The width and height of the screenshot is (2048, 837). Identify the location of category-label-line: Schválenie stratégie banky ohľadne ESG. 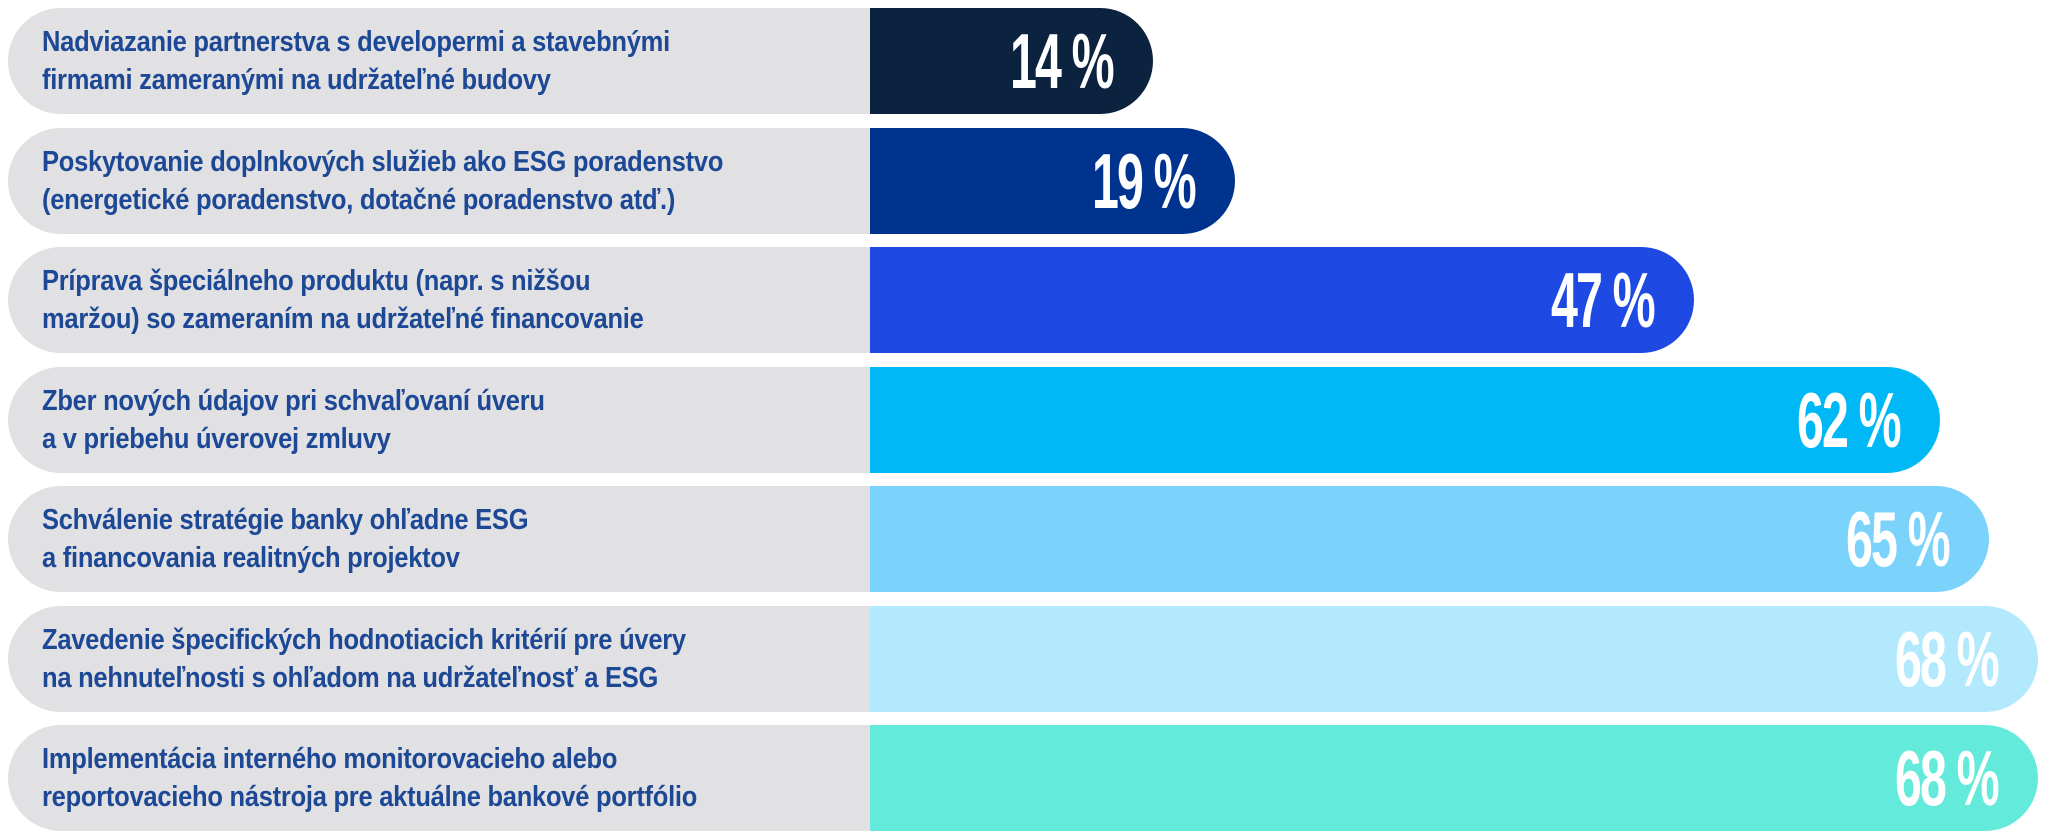
(285, 520).